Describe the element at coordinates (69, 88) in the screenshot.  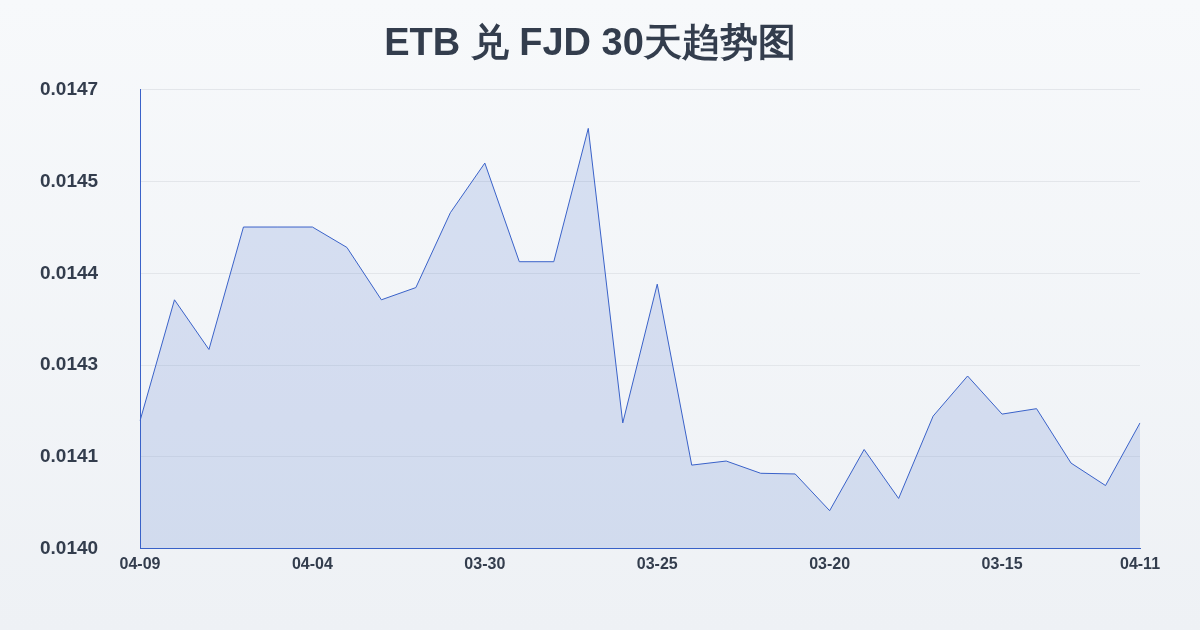
I see `y-tick-label: 0.0147` at that location.